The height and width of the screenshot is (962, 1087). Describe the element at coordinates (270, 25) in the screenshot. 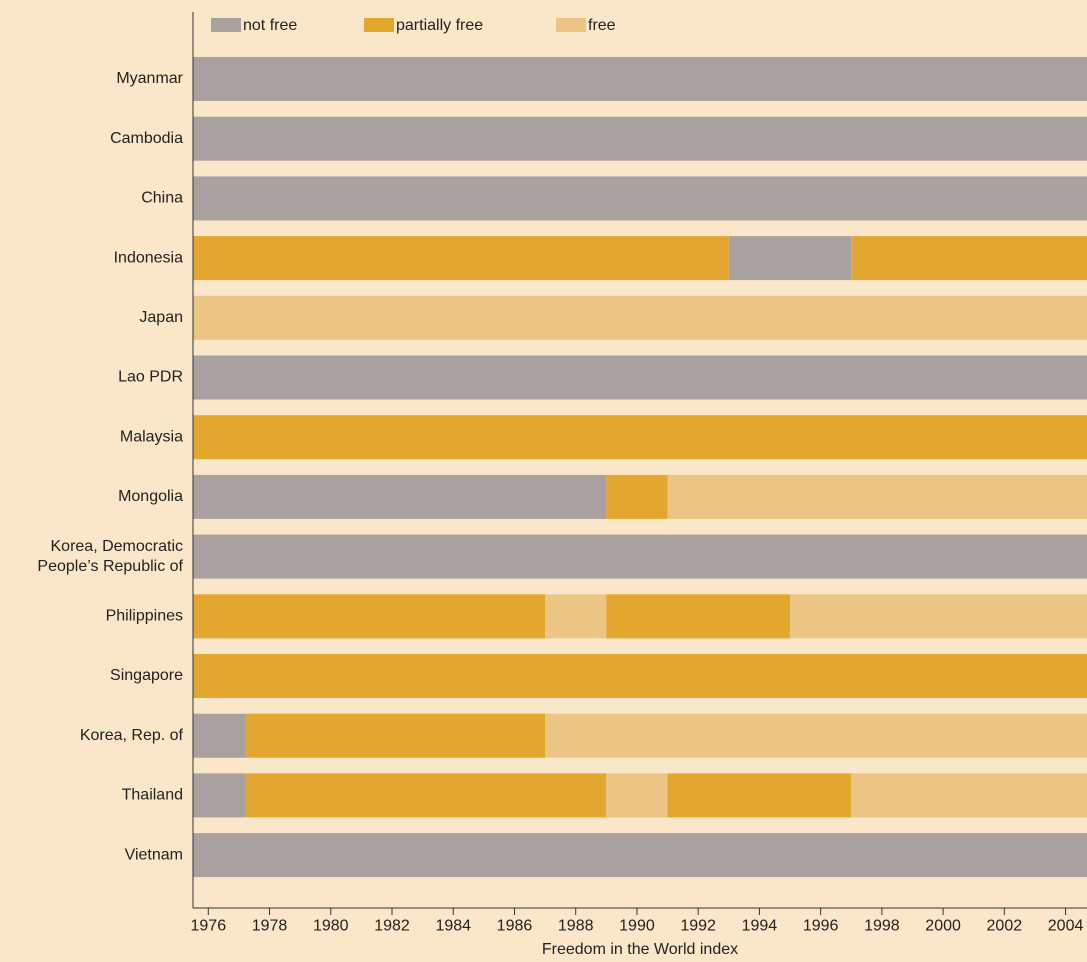

I see `legend-label: not free` at that location.